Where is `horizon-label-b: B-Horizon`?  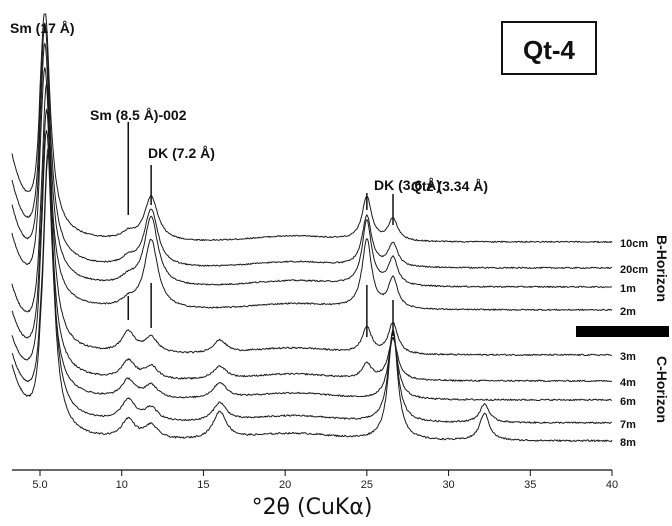 horizon-label-b: B-Horizon is located at coordinates (662, 268).